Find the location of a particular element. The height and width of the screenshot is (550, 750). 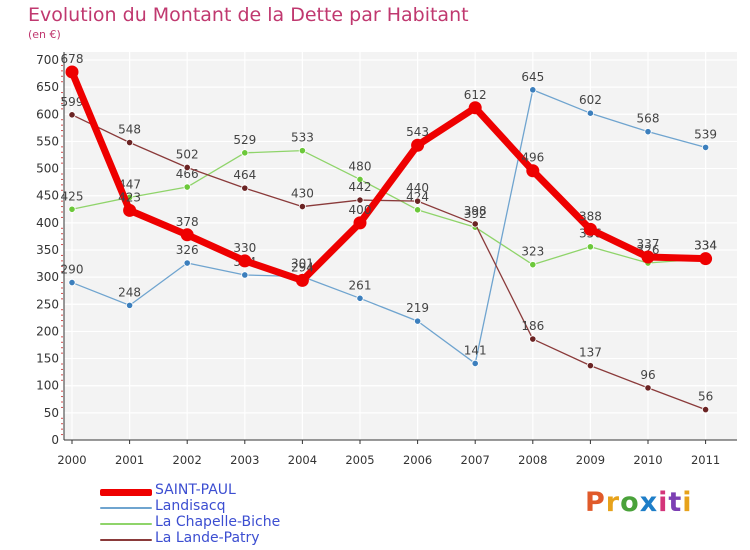

data-label-la-lande-patry: 502 is located at coordinates (187, 154).